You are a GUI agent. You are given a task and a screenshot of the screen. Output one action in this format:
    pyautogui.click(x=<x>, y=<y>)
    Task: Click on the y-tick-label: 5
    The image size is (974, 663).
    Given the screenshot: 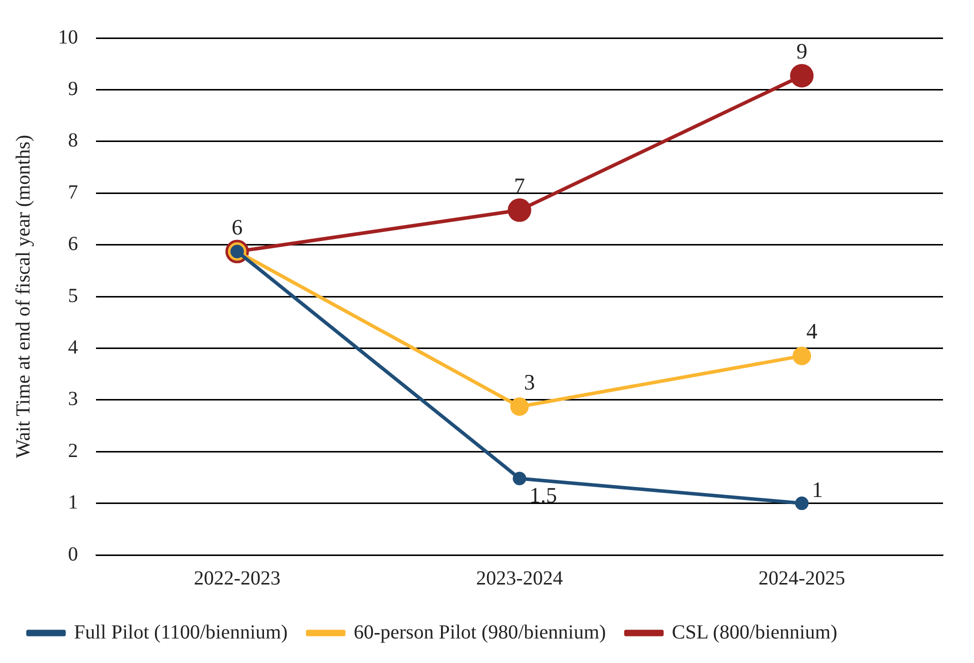 What is the action you would take?
    pyautogui.click(x=73, y=295)
    